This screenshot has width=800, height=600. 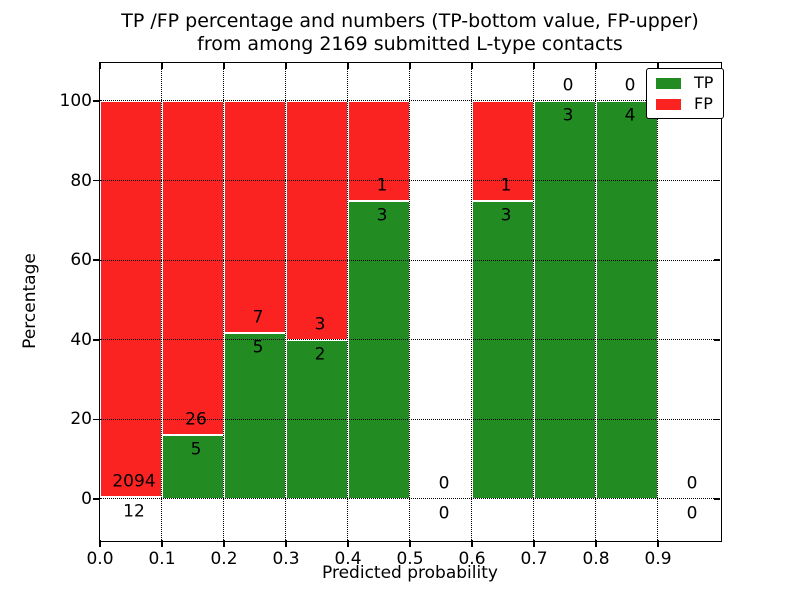 What do you see at coordinates (162, 66) in the screenshot?
I see `x-tick-top-0.1` at bounding box center [162, 66].